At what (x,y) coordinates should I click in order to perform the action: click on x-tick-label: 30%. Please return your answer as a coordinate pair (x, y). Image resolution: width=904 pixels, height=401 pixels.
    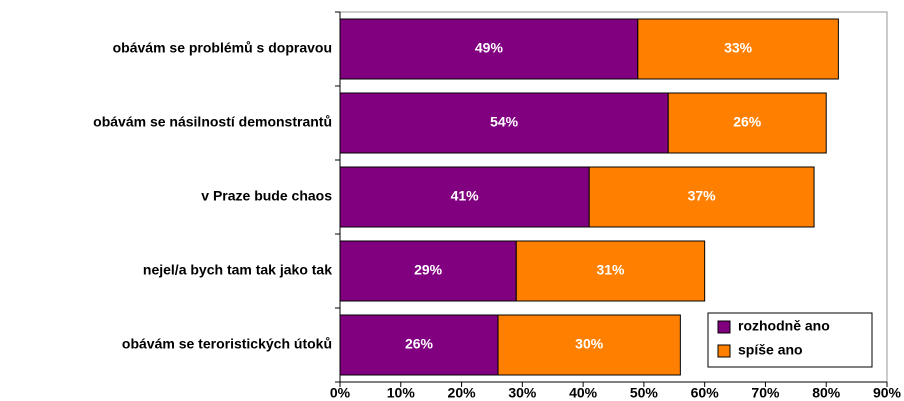
    Looking at the image, I should click on (522, 393).